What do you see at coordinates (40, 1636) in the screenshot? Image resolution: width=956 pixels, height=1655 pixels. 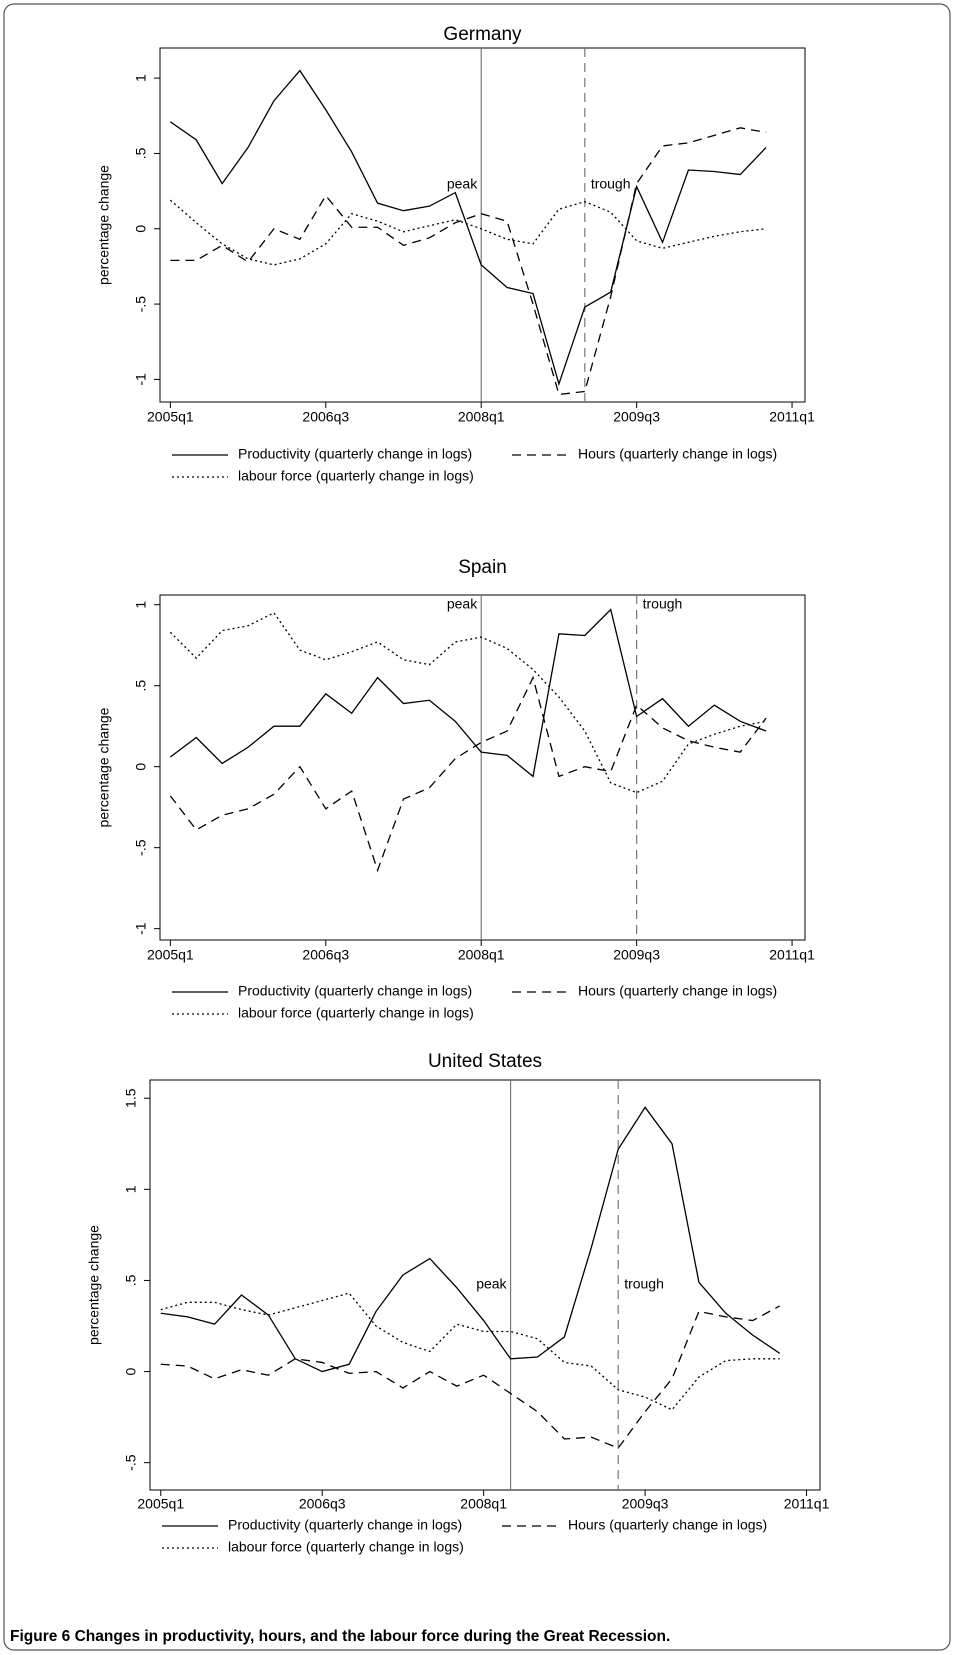 I see `caption-label: Figure 6` at bounding box center [40, 1636].